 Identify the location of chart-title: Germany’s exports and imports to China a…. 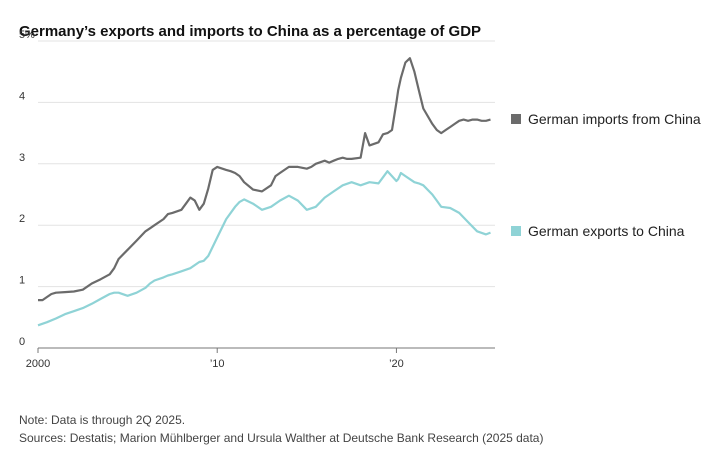
(250, 31).